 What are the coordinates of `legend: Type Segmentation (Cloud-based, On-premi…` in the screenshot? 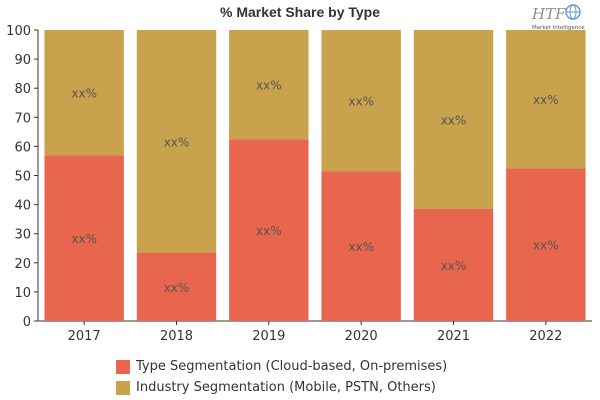 It's located at (281, 377).